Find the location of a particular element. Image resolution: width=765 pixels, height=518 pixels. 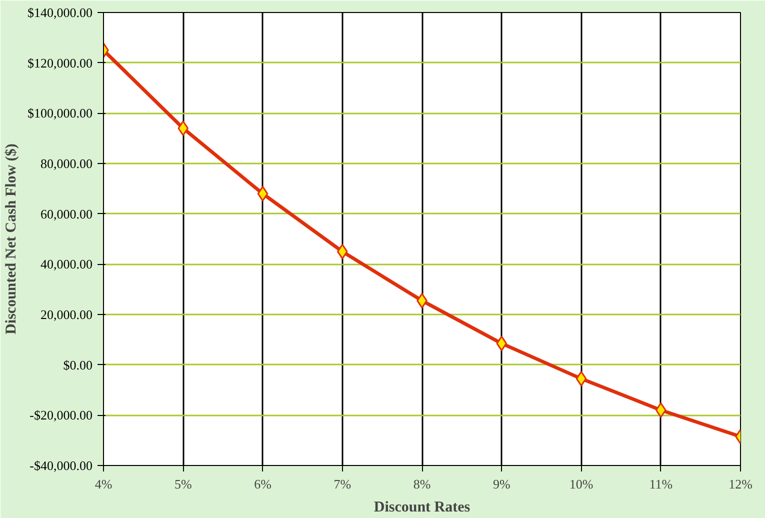

x-tick-label: 6% is located at coordinates (263, 484).